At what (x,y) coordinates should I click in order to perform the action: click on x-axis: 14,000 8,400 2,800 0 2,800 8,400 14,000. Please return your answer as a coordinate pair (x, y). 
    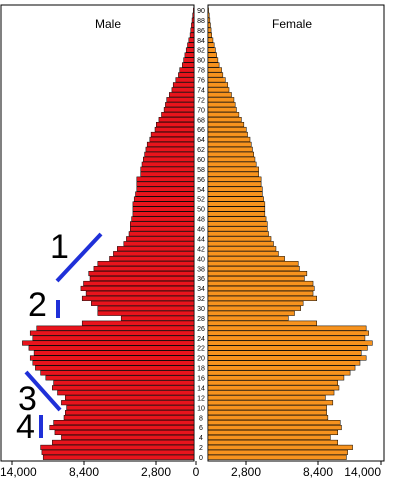
    Looking at the image, I should click on (191, 470).